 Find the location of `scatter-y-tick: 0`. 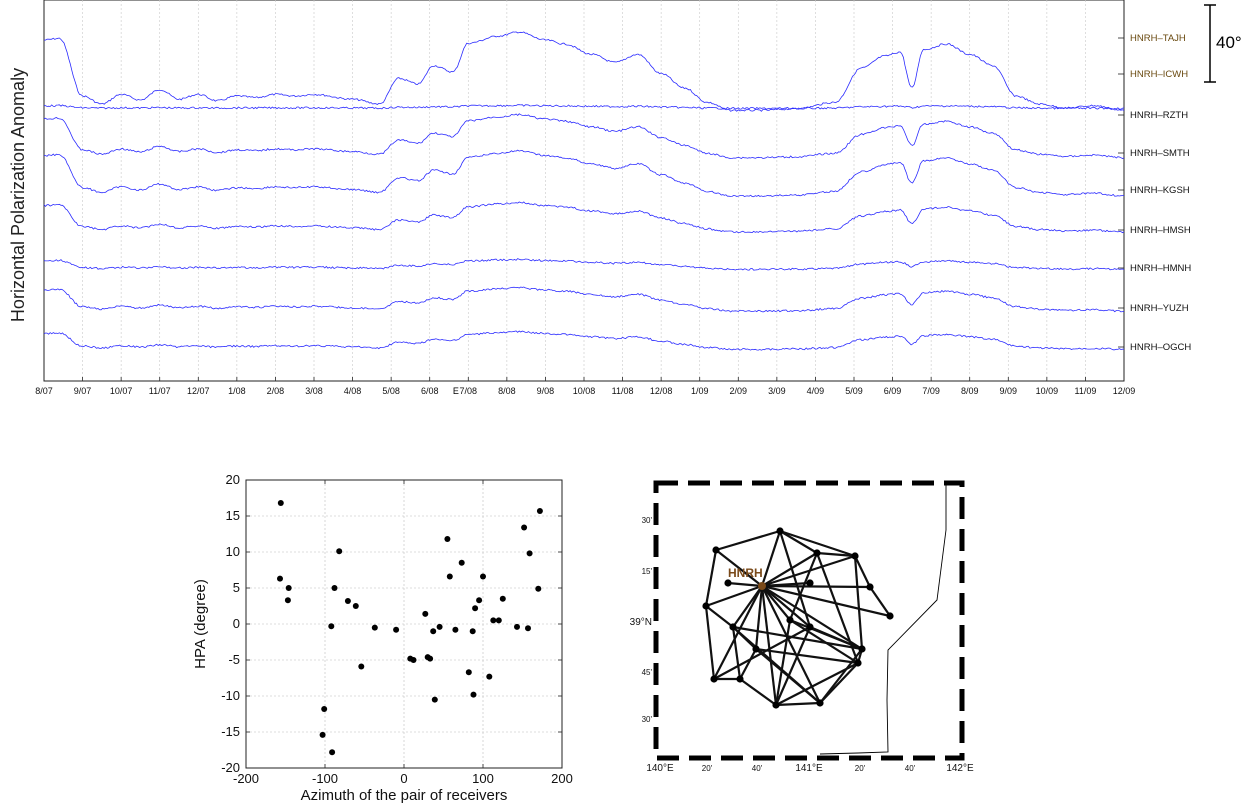

scatter-y-tick: 0 is located at coordinates (236, 623).